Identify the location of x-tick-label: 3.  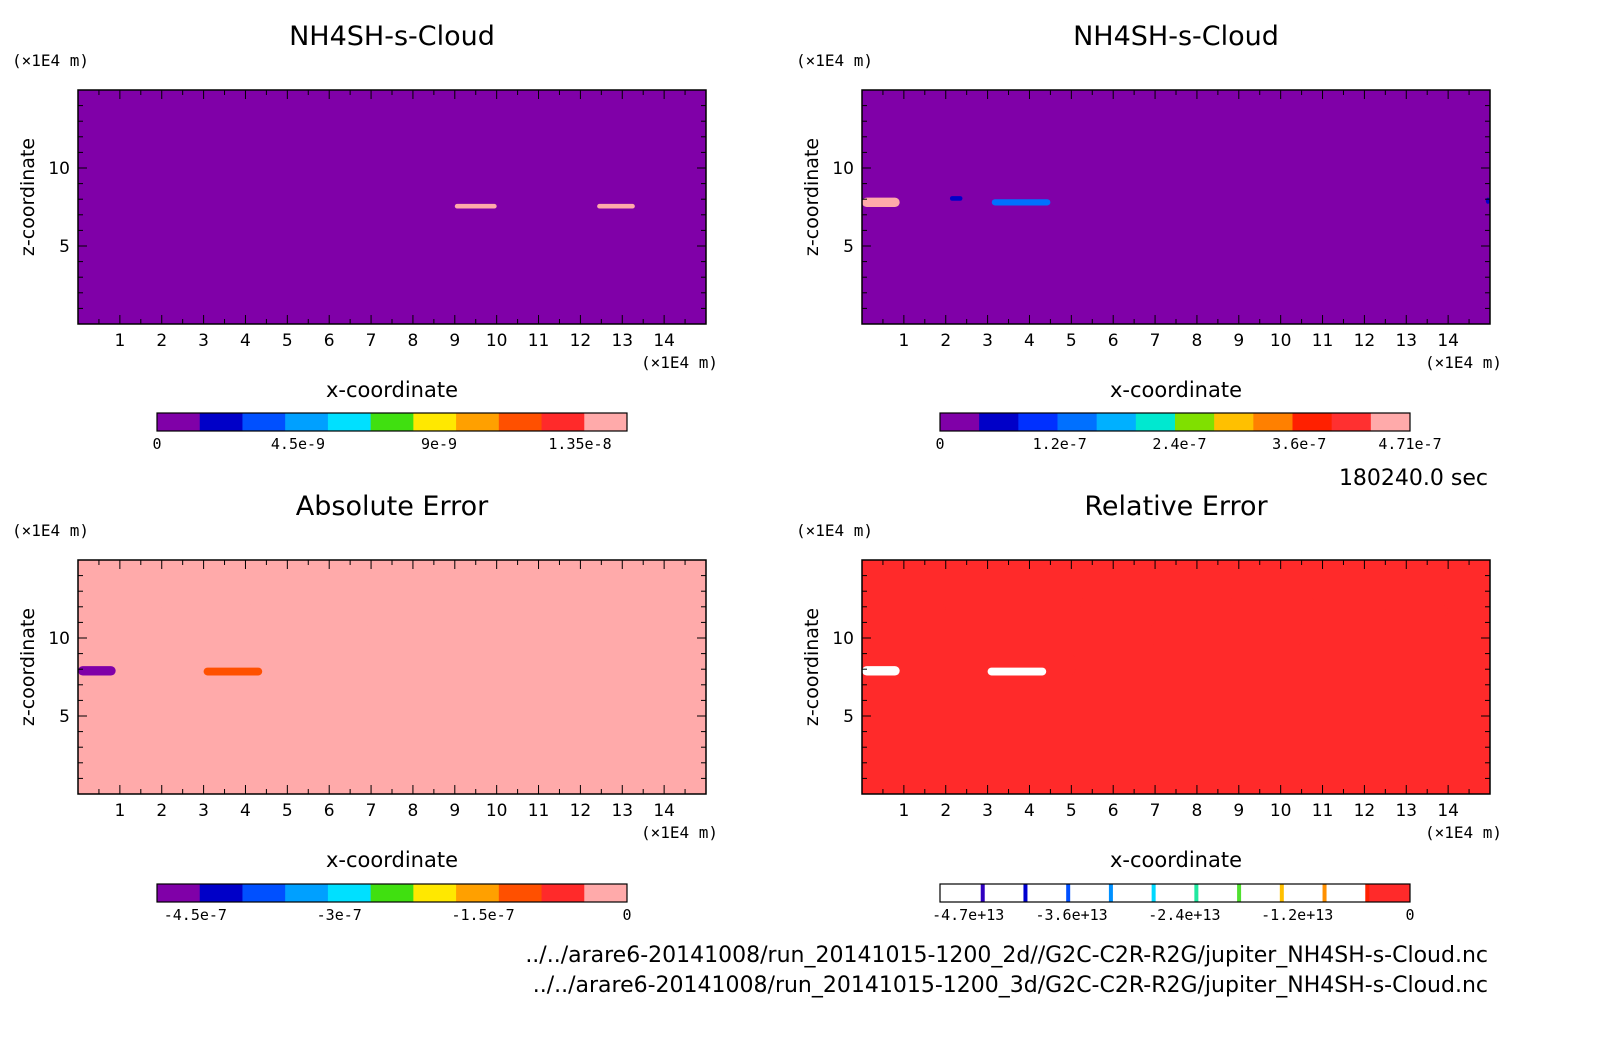
(987, 341).